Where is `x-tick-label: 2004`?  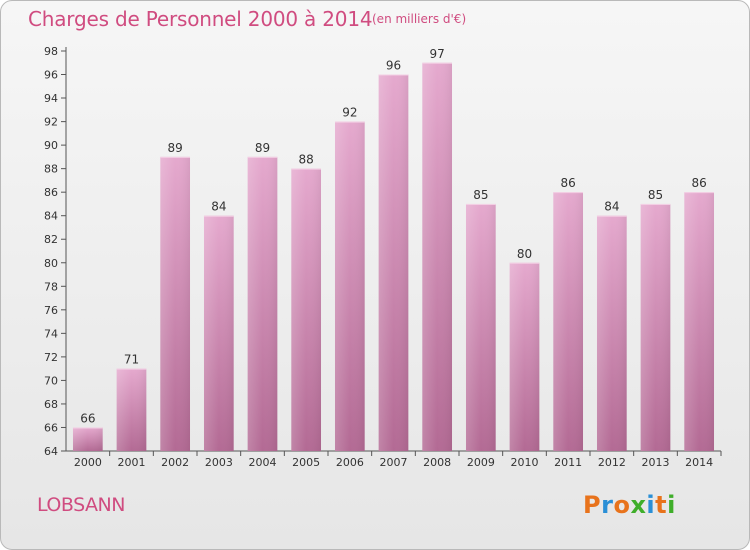 x-tick-label: 2004 is located at coordinates (263, 462).